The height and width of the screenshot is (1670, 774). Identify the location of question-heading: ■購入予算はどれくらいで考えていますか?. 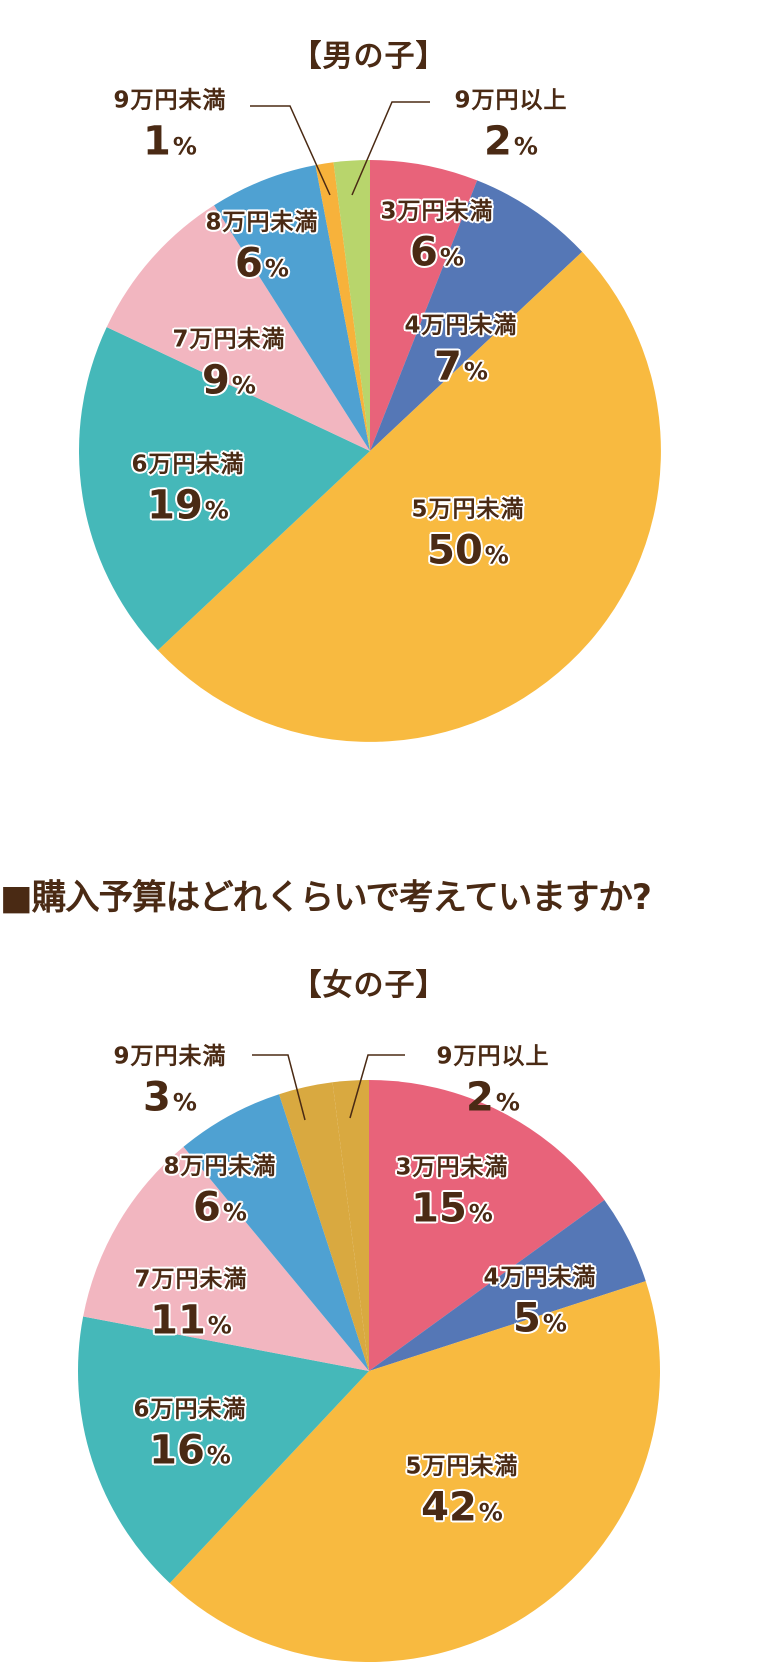
(326, 898).